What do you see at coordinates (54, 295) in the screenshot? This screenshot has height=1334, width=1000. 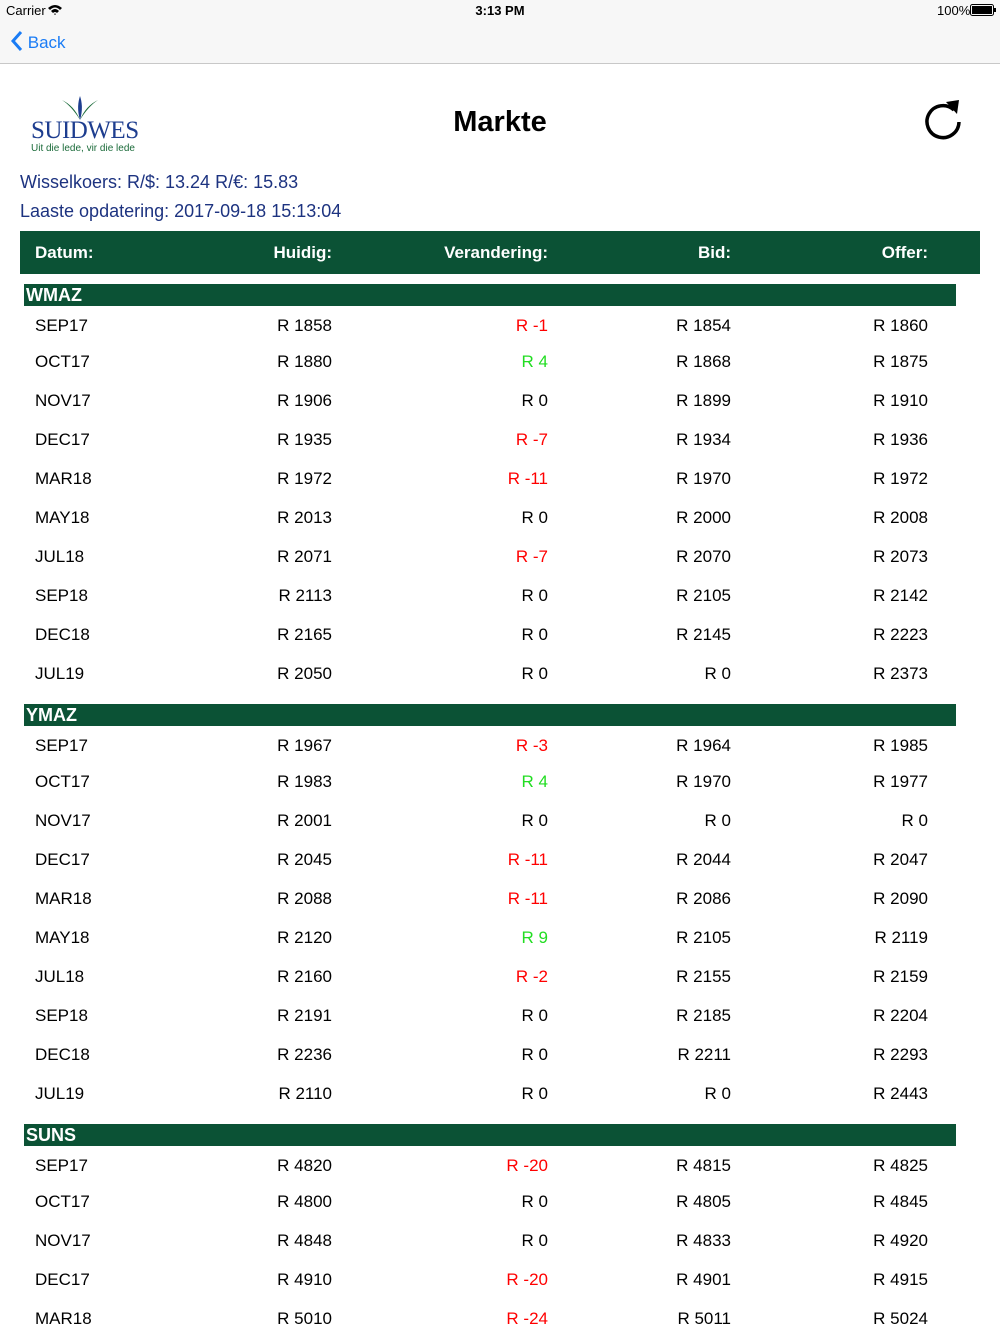 I see `section-name: WMAZ` at bounding box center [54, 295].